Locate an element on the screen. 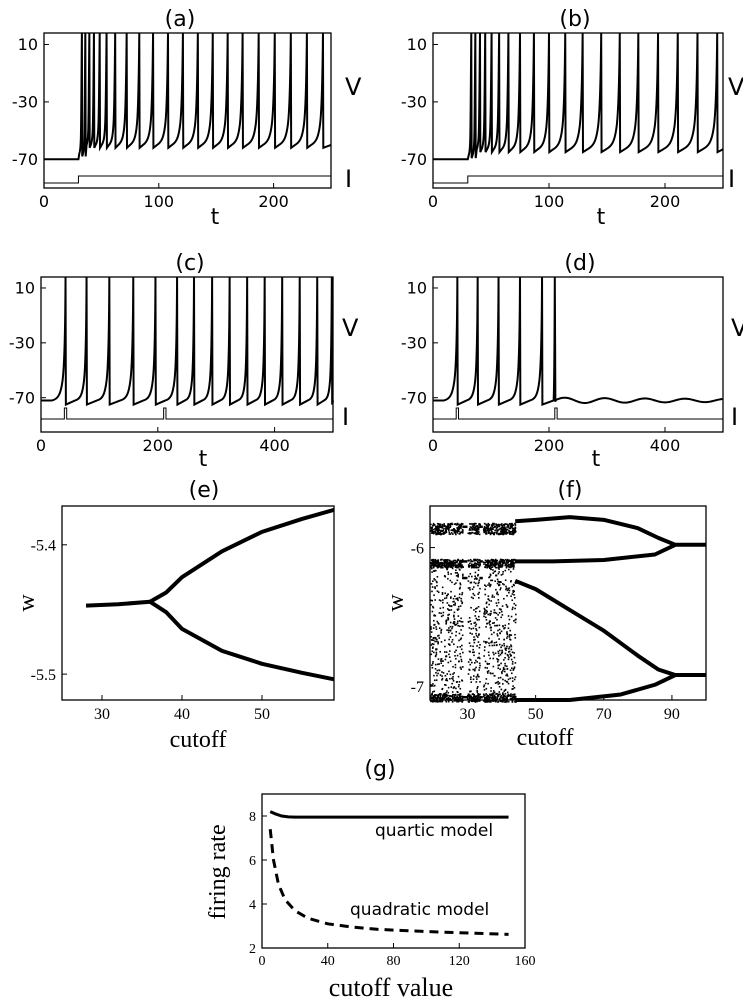 This screenshot has width=743, height=1005. panel-d-ytick-label: -30 is located at coordinates (414, 343).